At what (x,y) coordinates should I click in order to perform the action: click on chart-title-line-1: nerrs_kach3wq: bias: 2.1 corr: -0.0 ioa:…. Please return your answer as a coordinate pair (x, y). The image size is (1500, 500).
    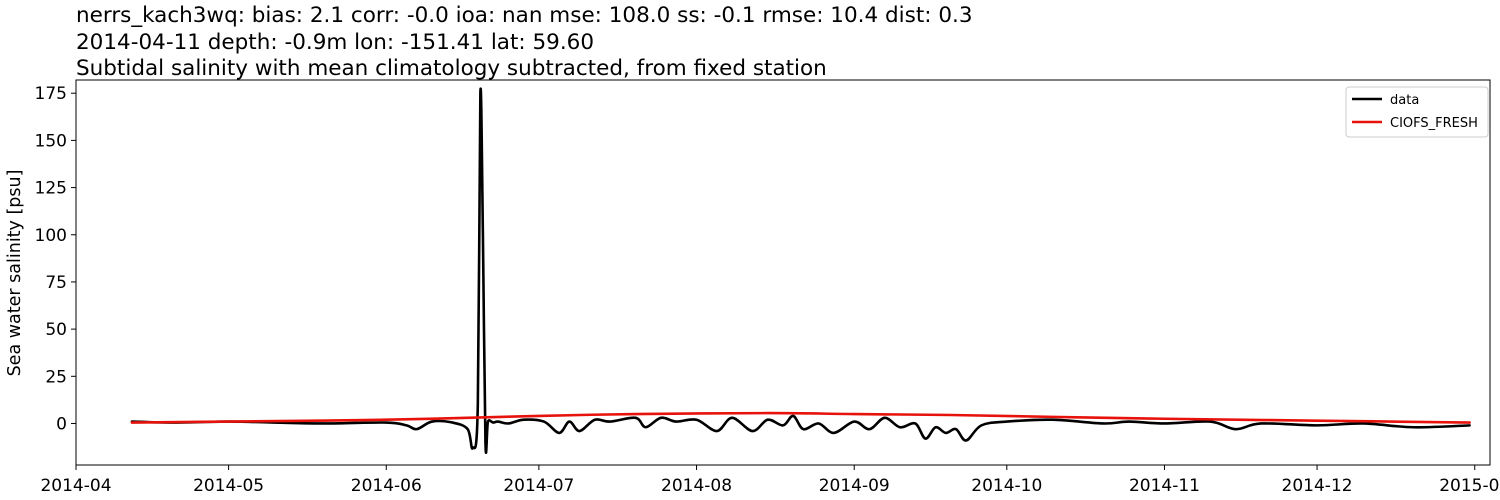
    Looking at the image, I should click on (524, 15).